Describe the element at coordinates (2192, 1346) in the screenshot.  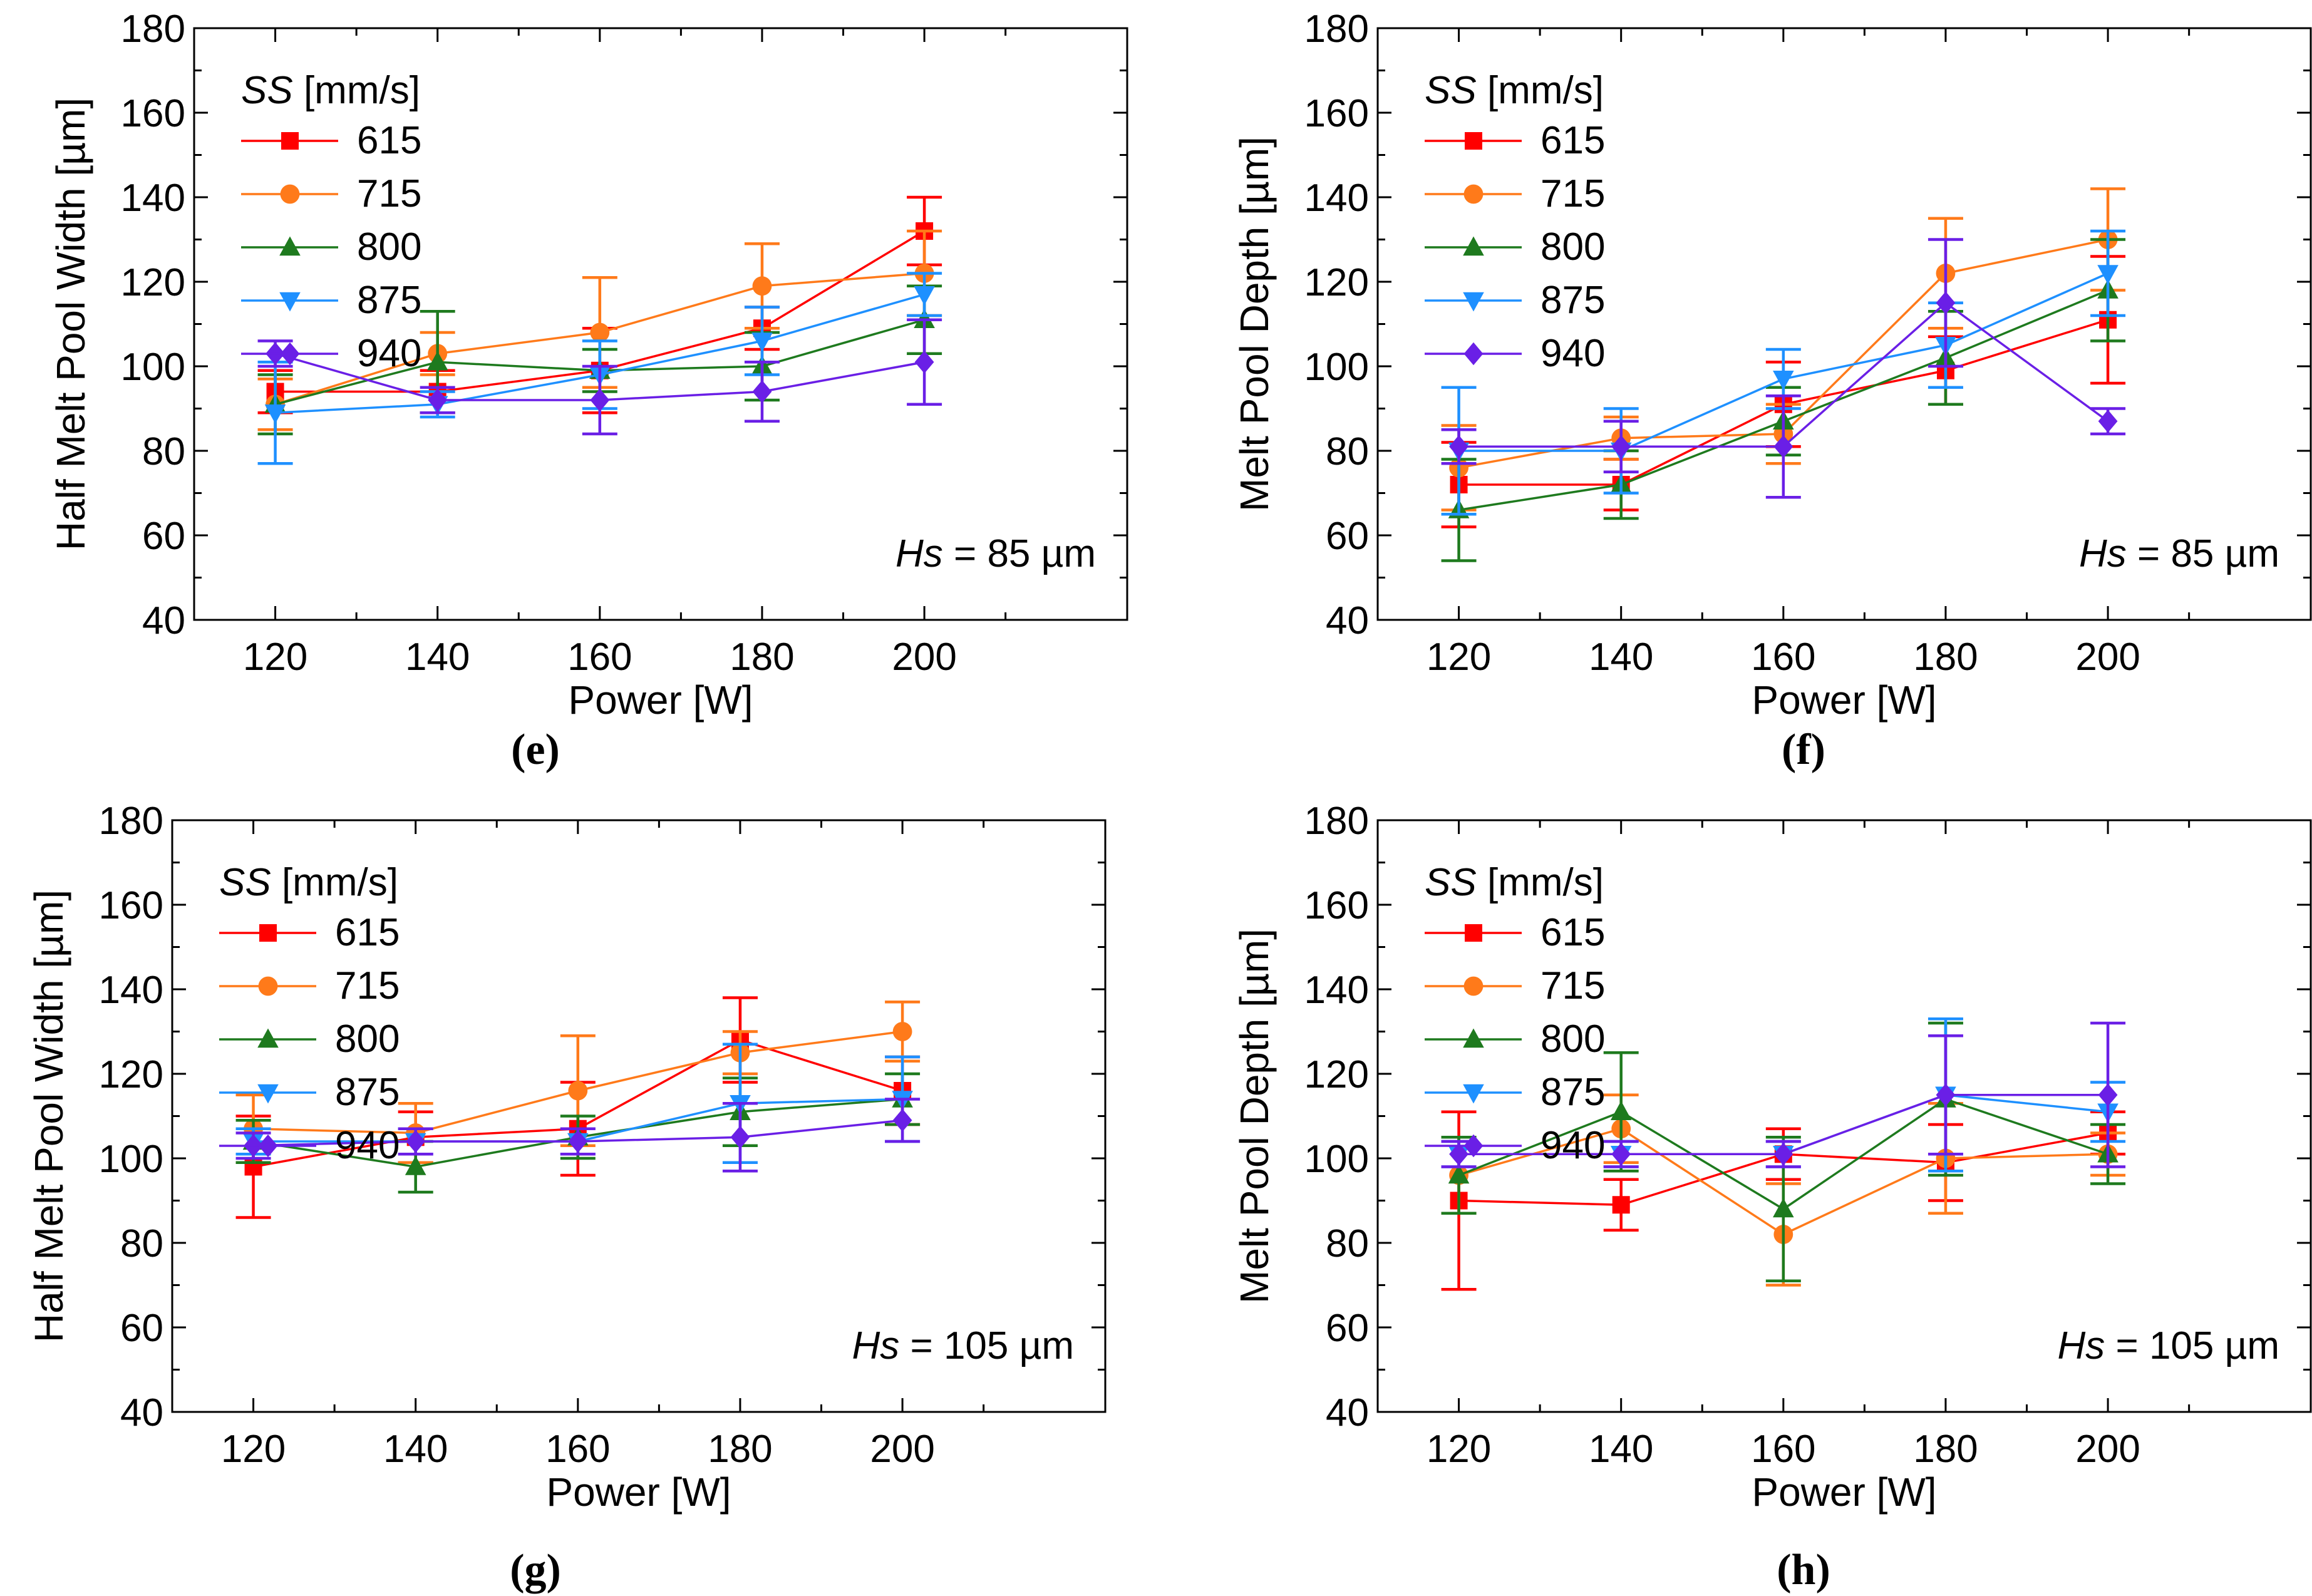
I see `annotation-value: = 105 µm` at that location.